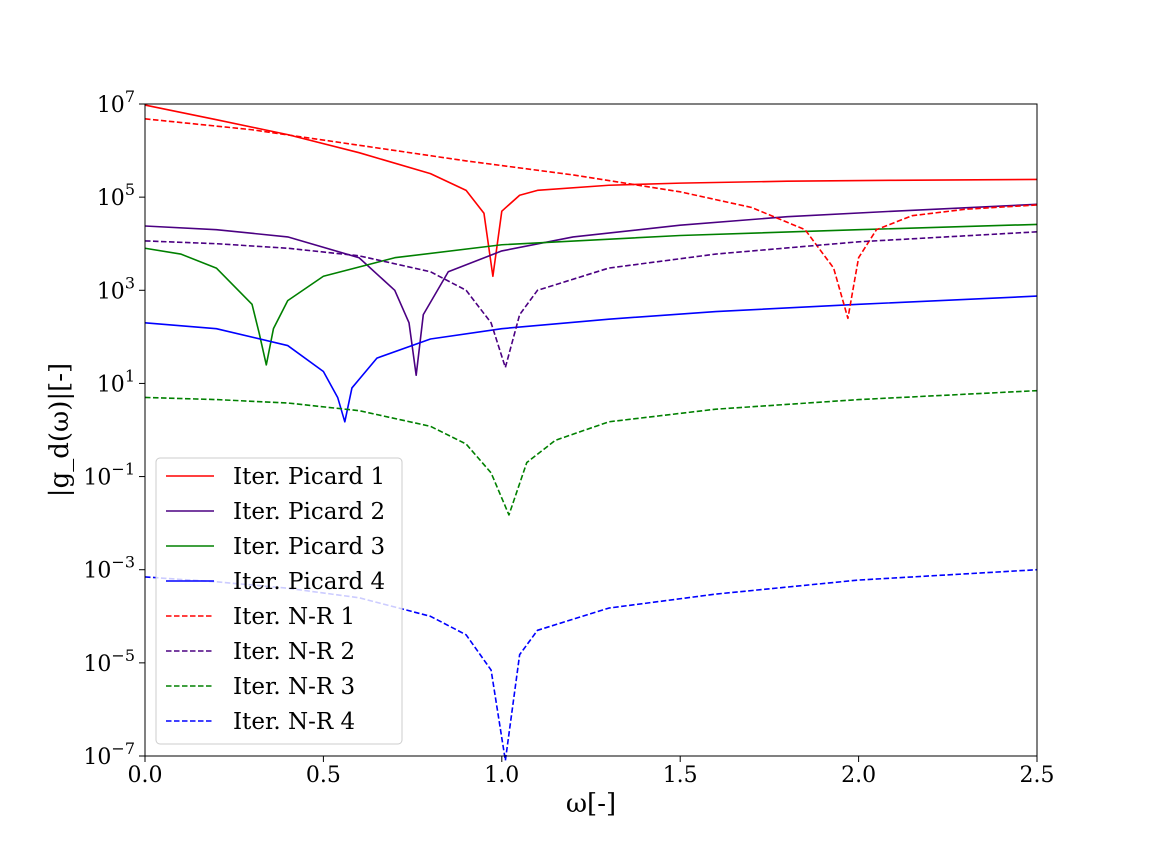 The image size is (1152, 864). What do you see at coordinates (116, 381) in the screenshot?
I see `y-tick-label: 10¹` at bounding box center [116, 381].